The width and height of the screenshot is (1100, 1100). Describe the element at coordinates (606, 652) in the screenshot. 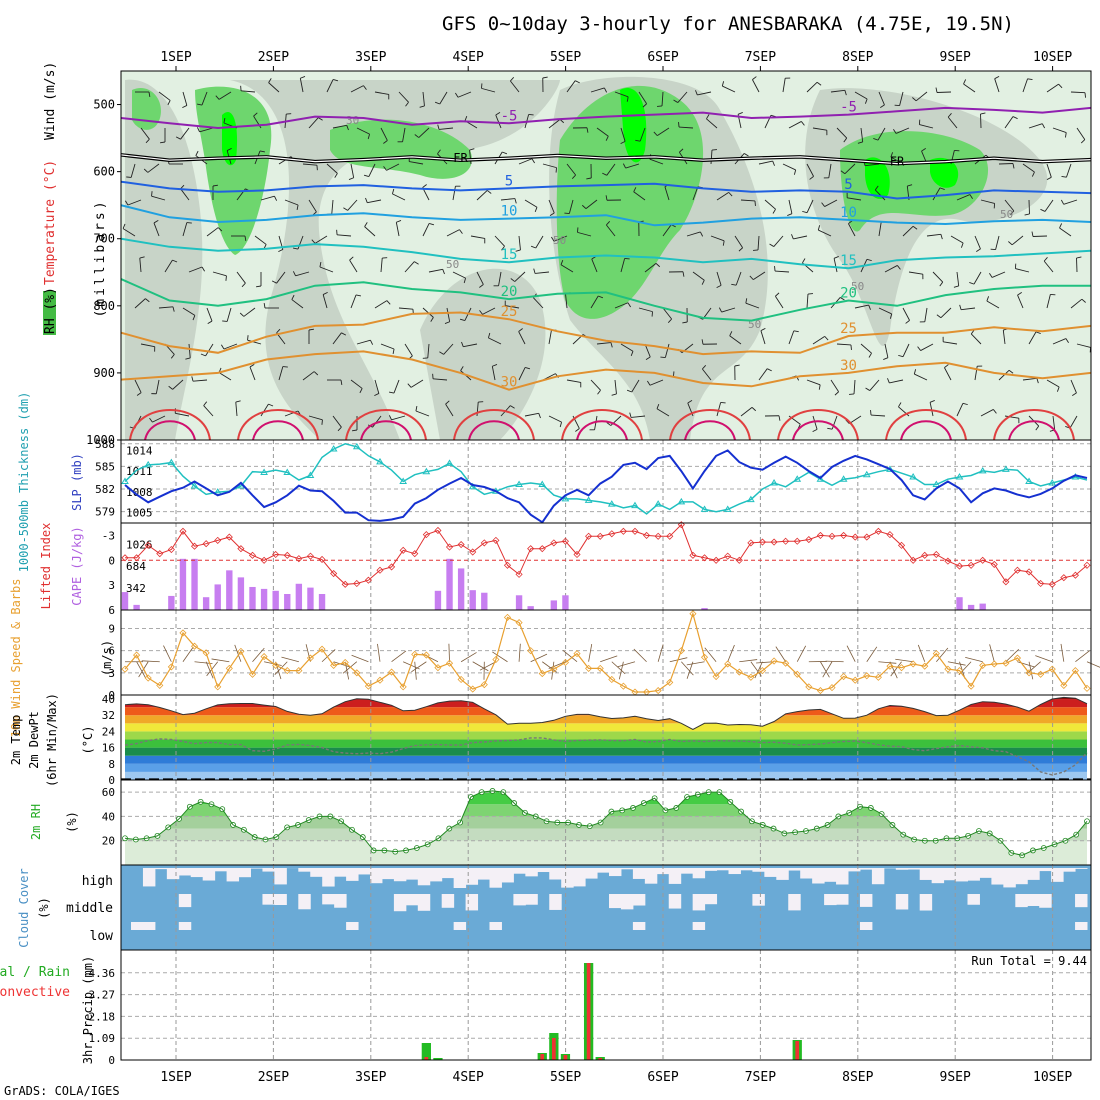

I see `wind-speed-line` at that location.